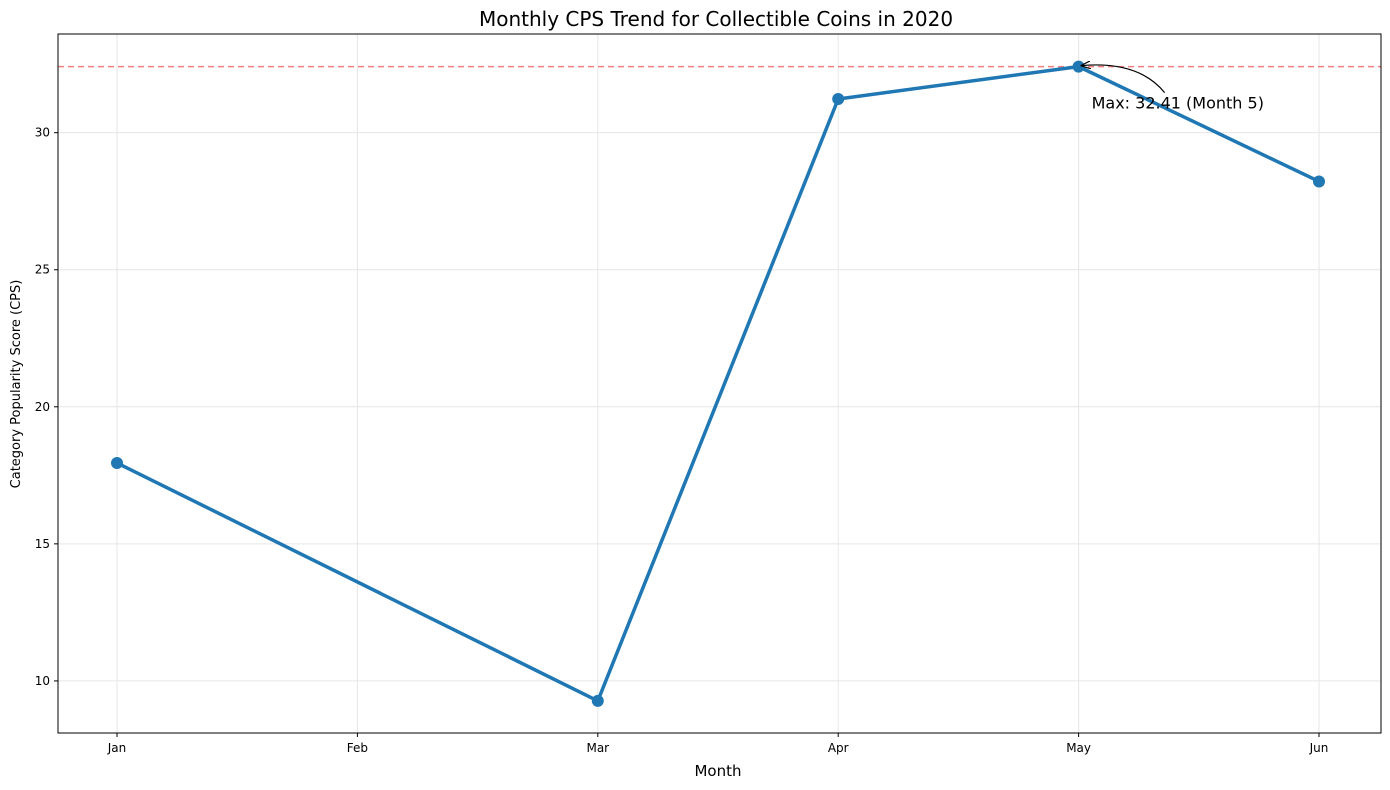 The height and width of the screenshot is (790, 1390). What do you see at coordinates (42, 133) in the screenshot?
I see `y-tick-label: 30` at bounding box center [42, 133].